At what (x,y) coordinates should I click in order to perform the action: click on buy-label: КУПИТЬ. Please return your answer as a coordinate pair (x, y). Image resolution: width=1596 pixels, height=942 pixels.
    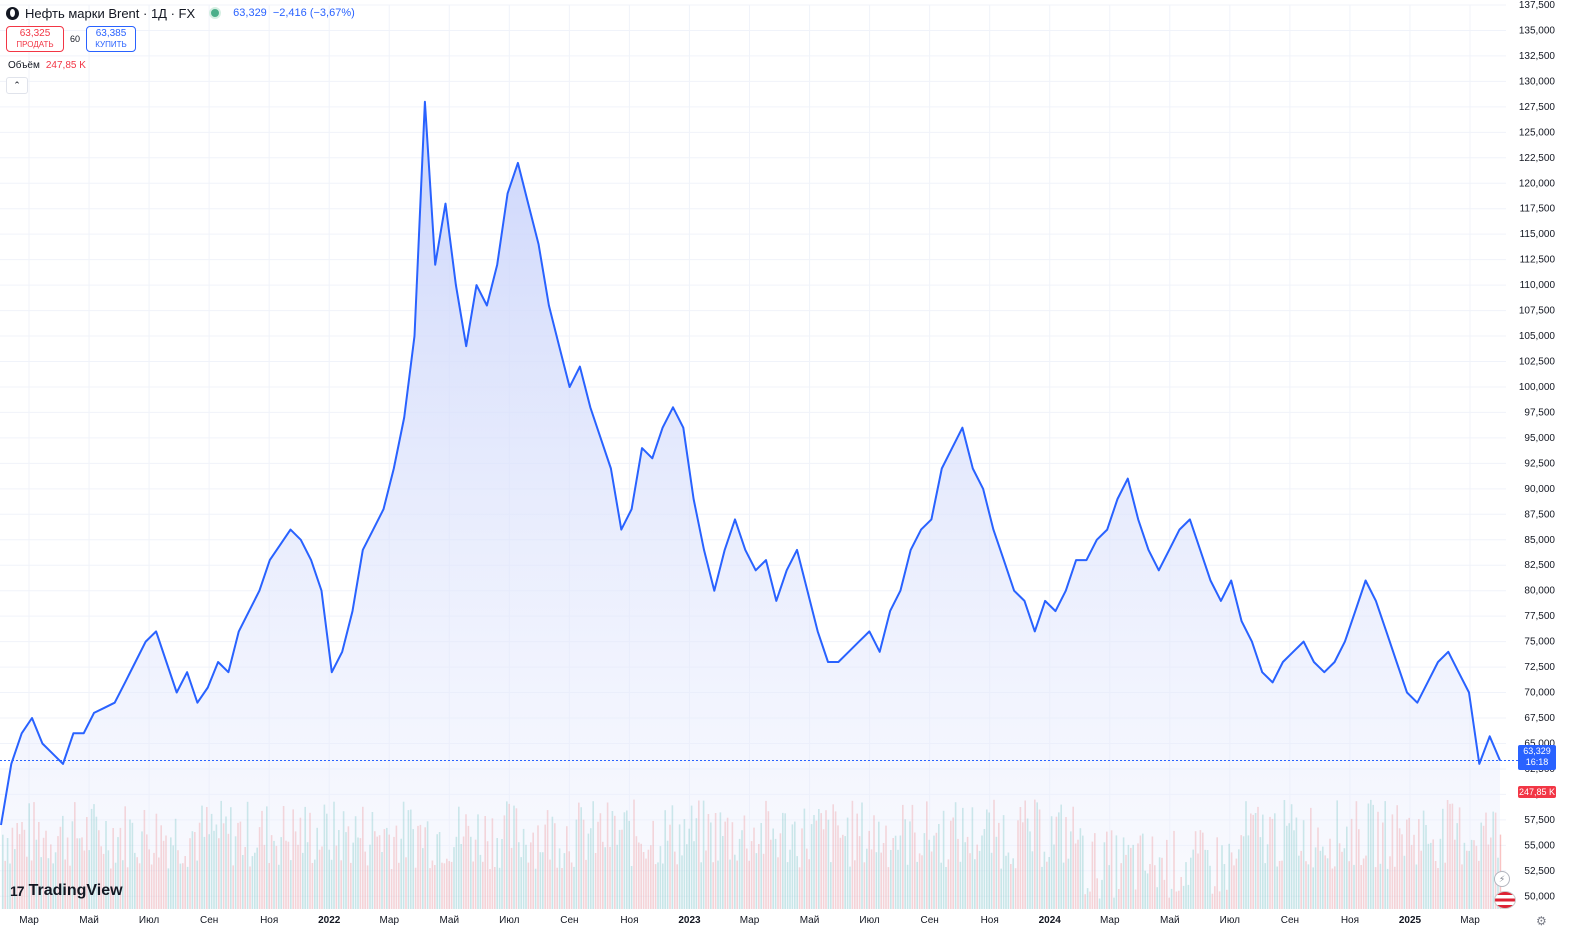
    Looking at the image, I should click on (111, 44).